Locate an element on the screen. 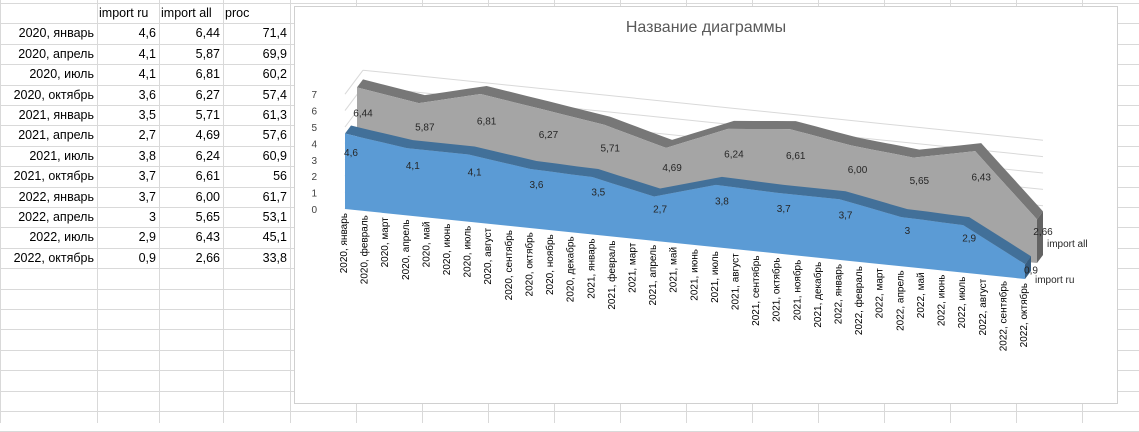 The width and height of the screenshot is (1139, 432). x-tick-label: 2021, август is located at coordinates (736, 281).